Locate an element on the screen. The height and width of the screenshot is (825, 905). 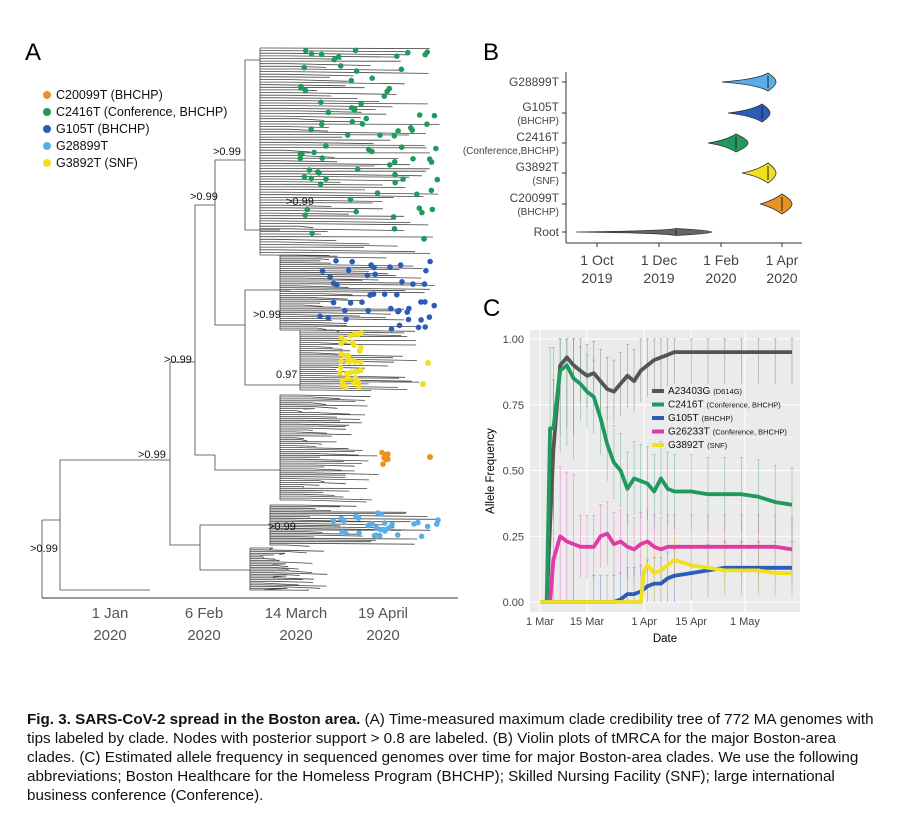
x-axis-label: Date is located at coordinates (665, 639).